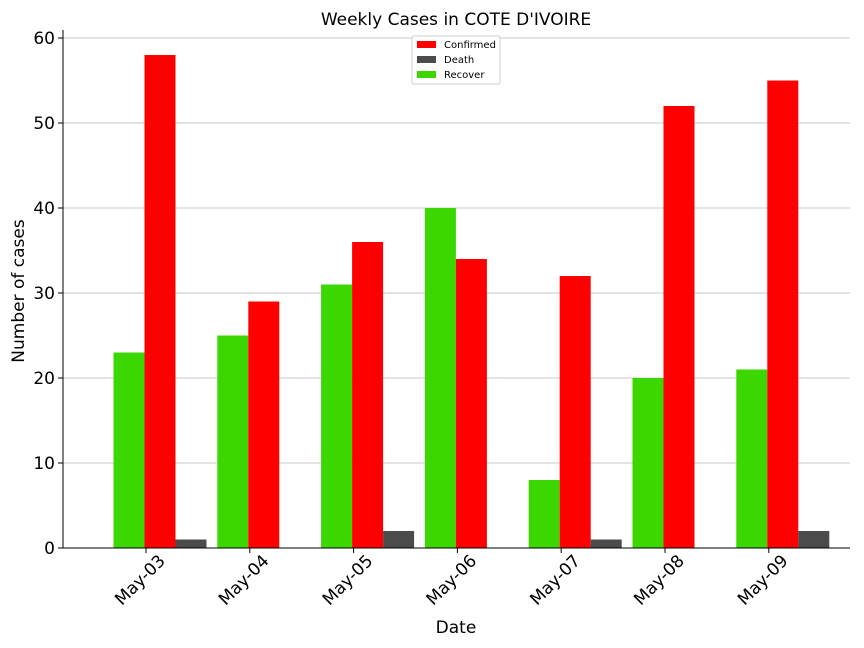  Describe the element at coordinates (456, 20) in the screenshot. I see `chart-title: Weekly Cases in COTE D'IVOIRE` at that location.